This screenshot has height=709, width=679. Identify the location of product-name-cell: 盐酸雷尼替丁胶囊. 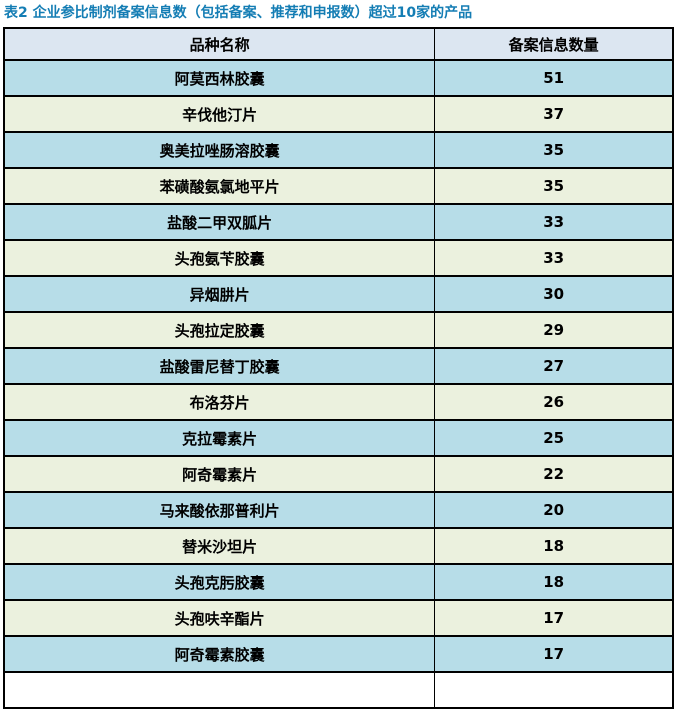
(219, 366).